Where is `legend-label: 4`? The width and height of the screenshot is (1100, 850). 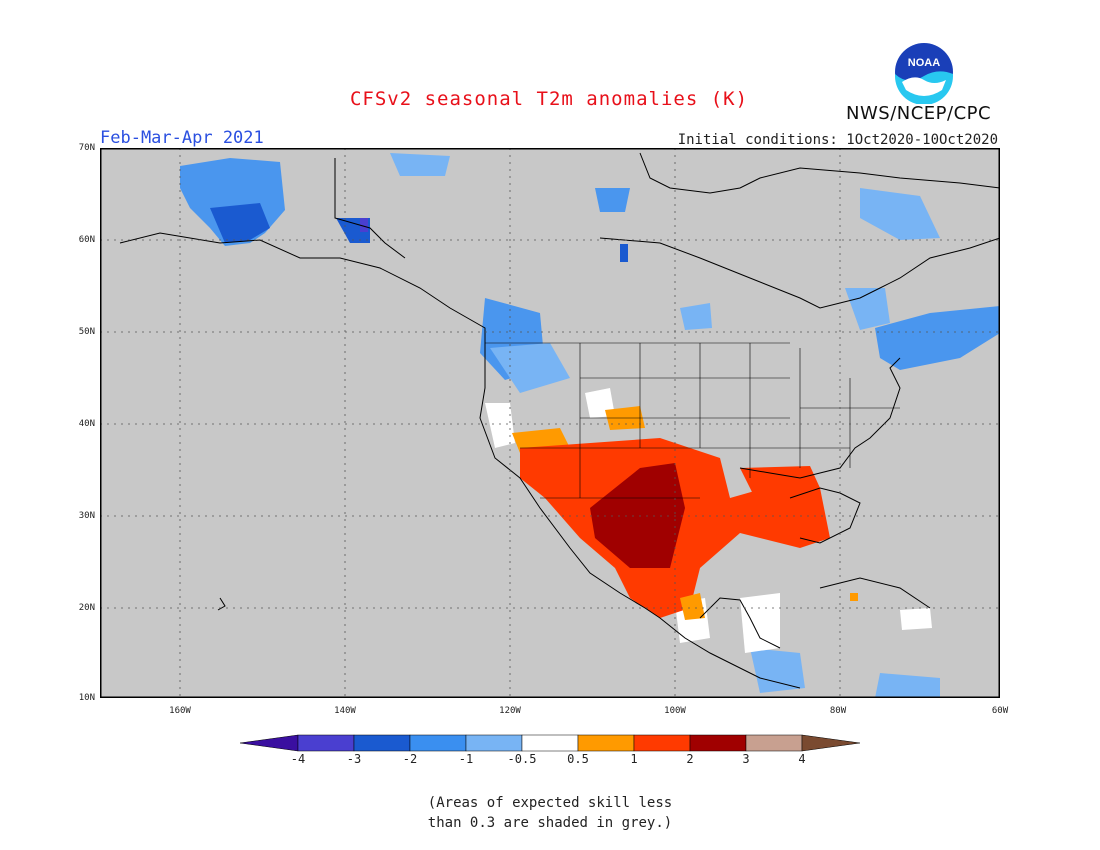
legend-label: 4 is located at coordinates (802, 759).